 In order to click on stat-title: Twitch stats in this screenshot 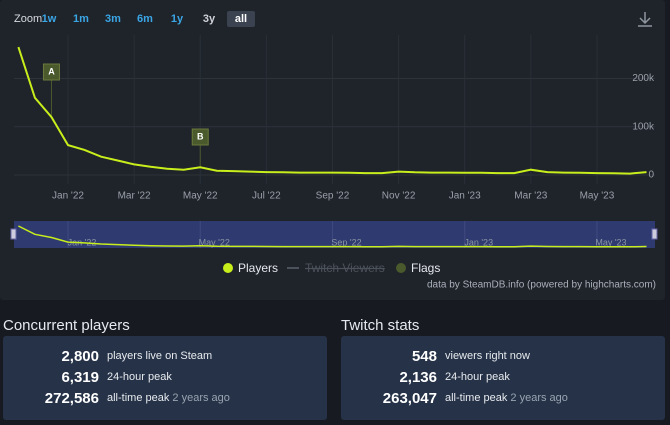, I will do `click(380, 325)`.